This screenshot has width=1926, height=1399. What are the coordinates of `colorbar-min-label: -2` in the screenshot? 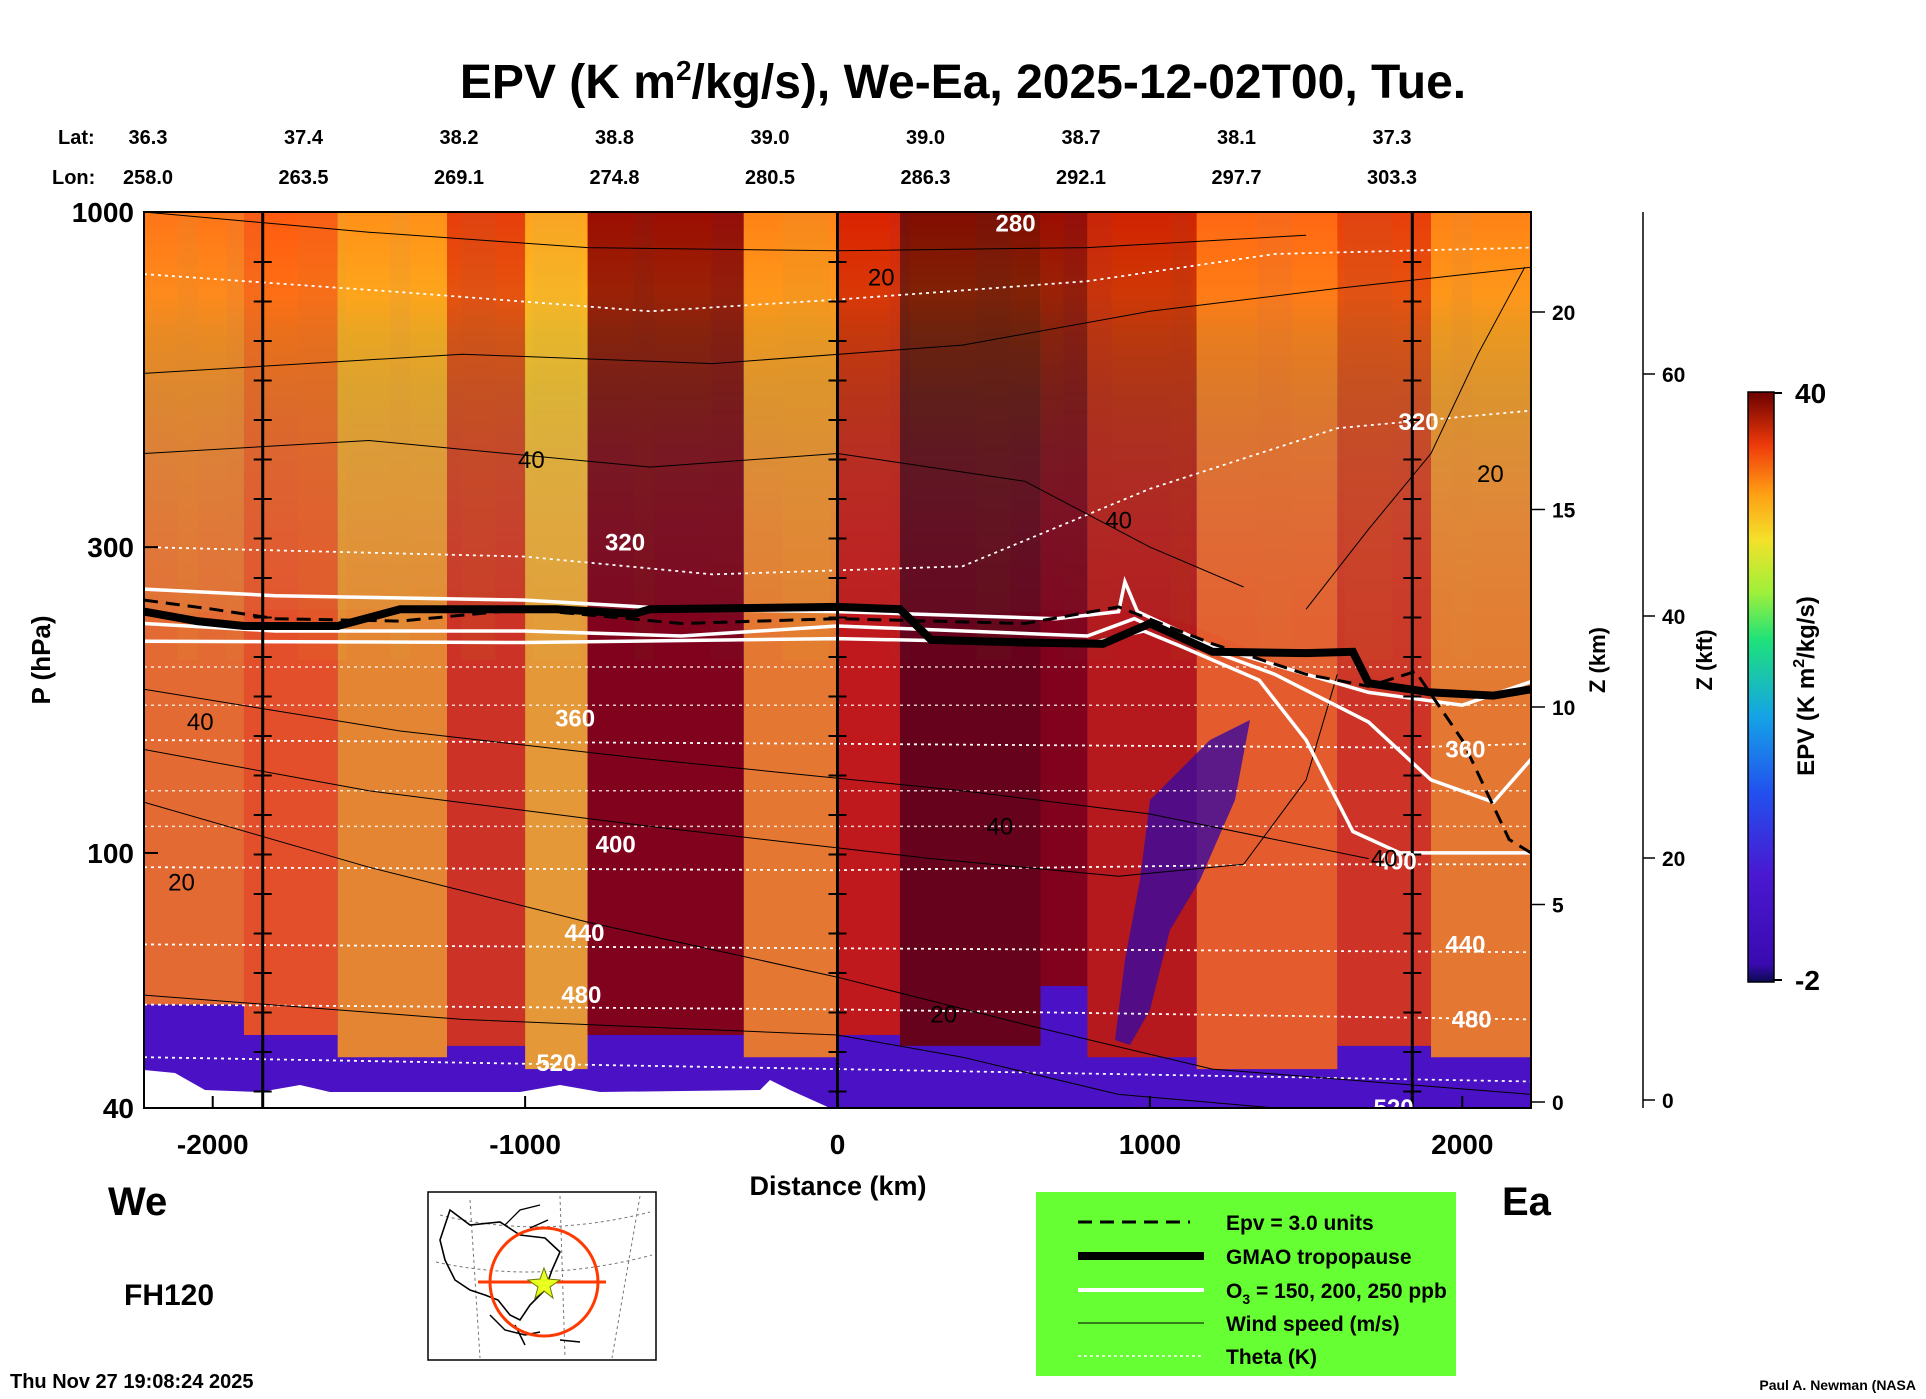 It's located at (1807, 980).